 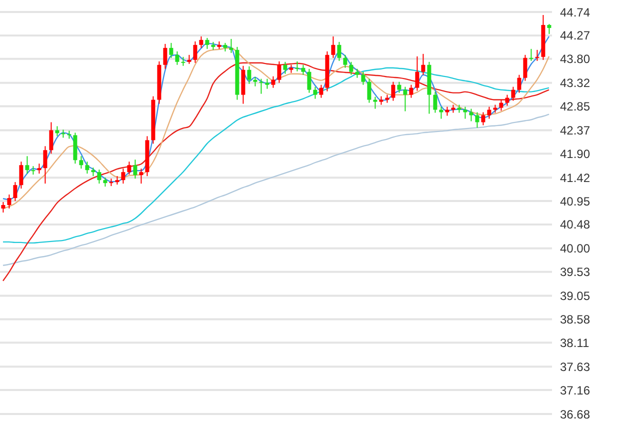 I want to click on y-tick-label: 41.42, so click(x=575, y=177).